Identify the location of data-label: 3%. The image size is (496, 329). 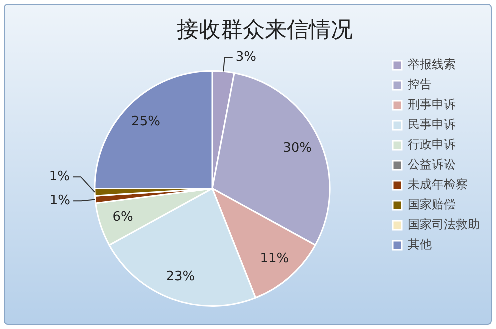
(246, 58).